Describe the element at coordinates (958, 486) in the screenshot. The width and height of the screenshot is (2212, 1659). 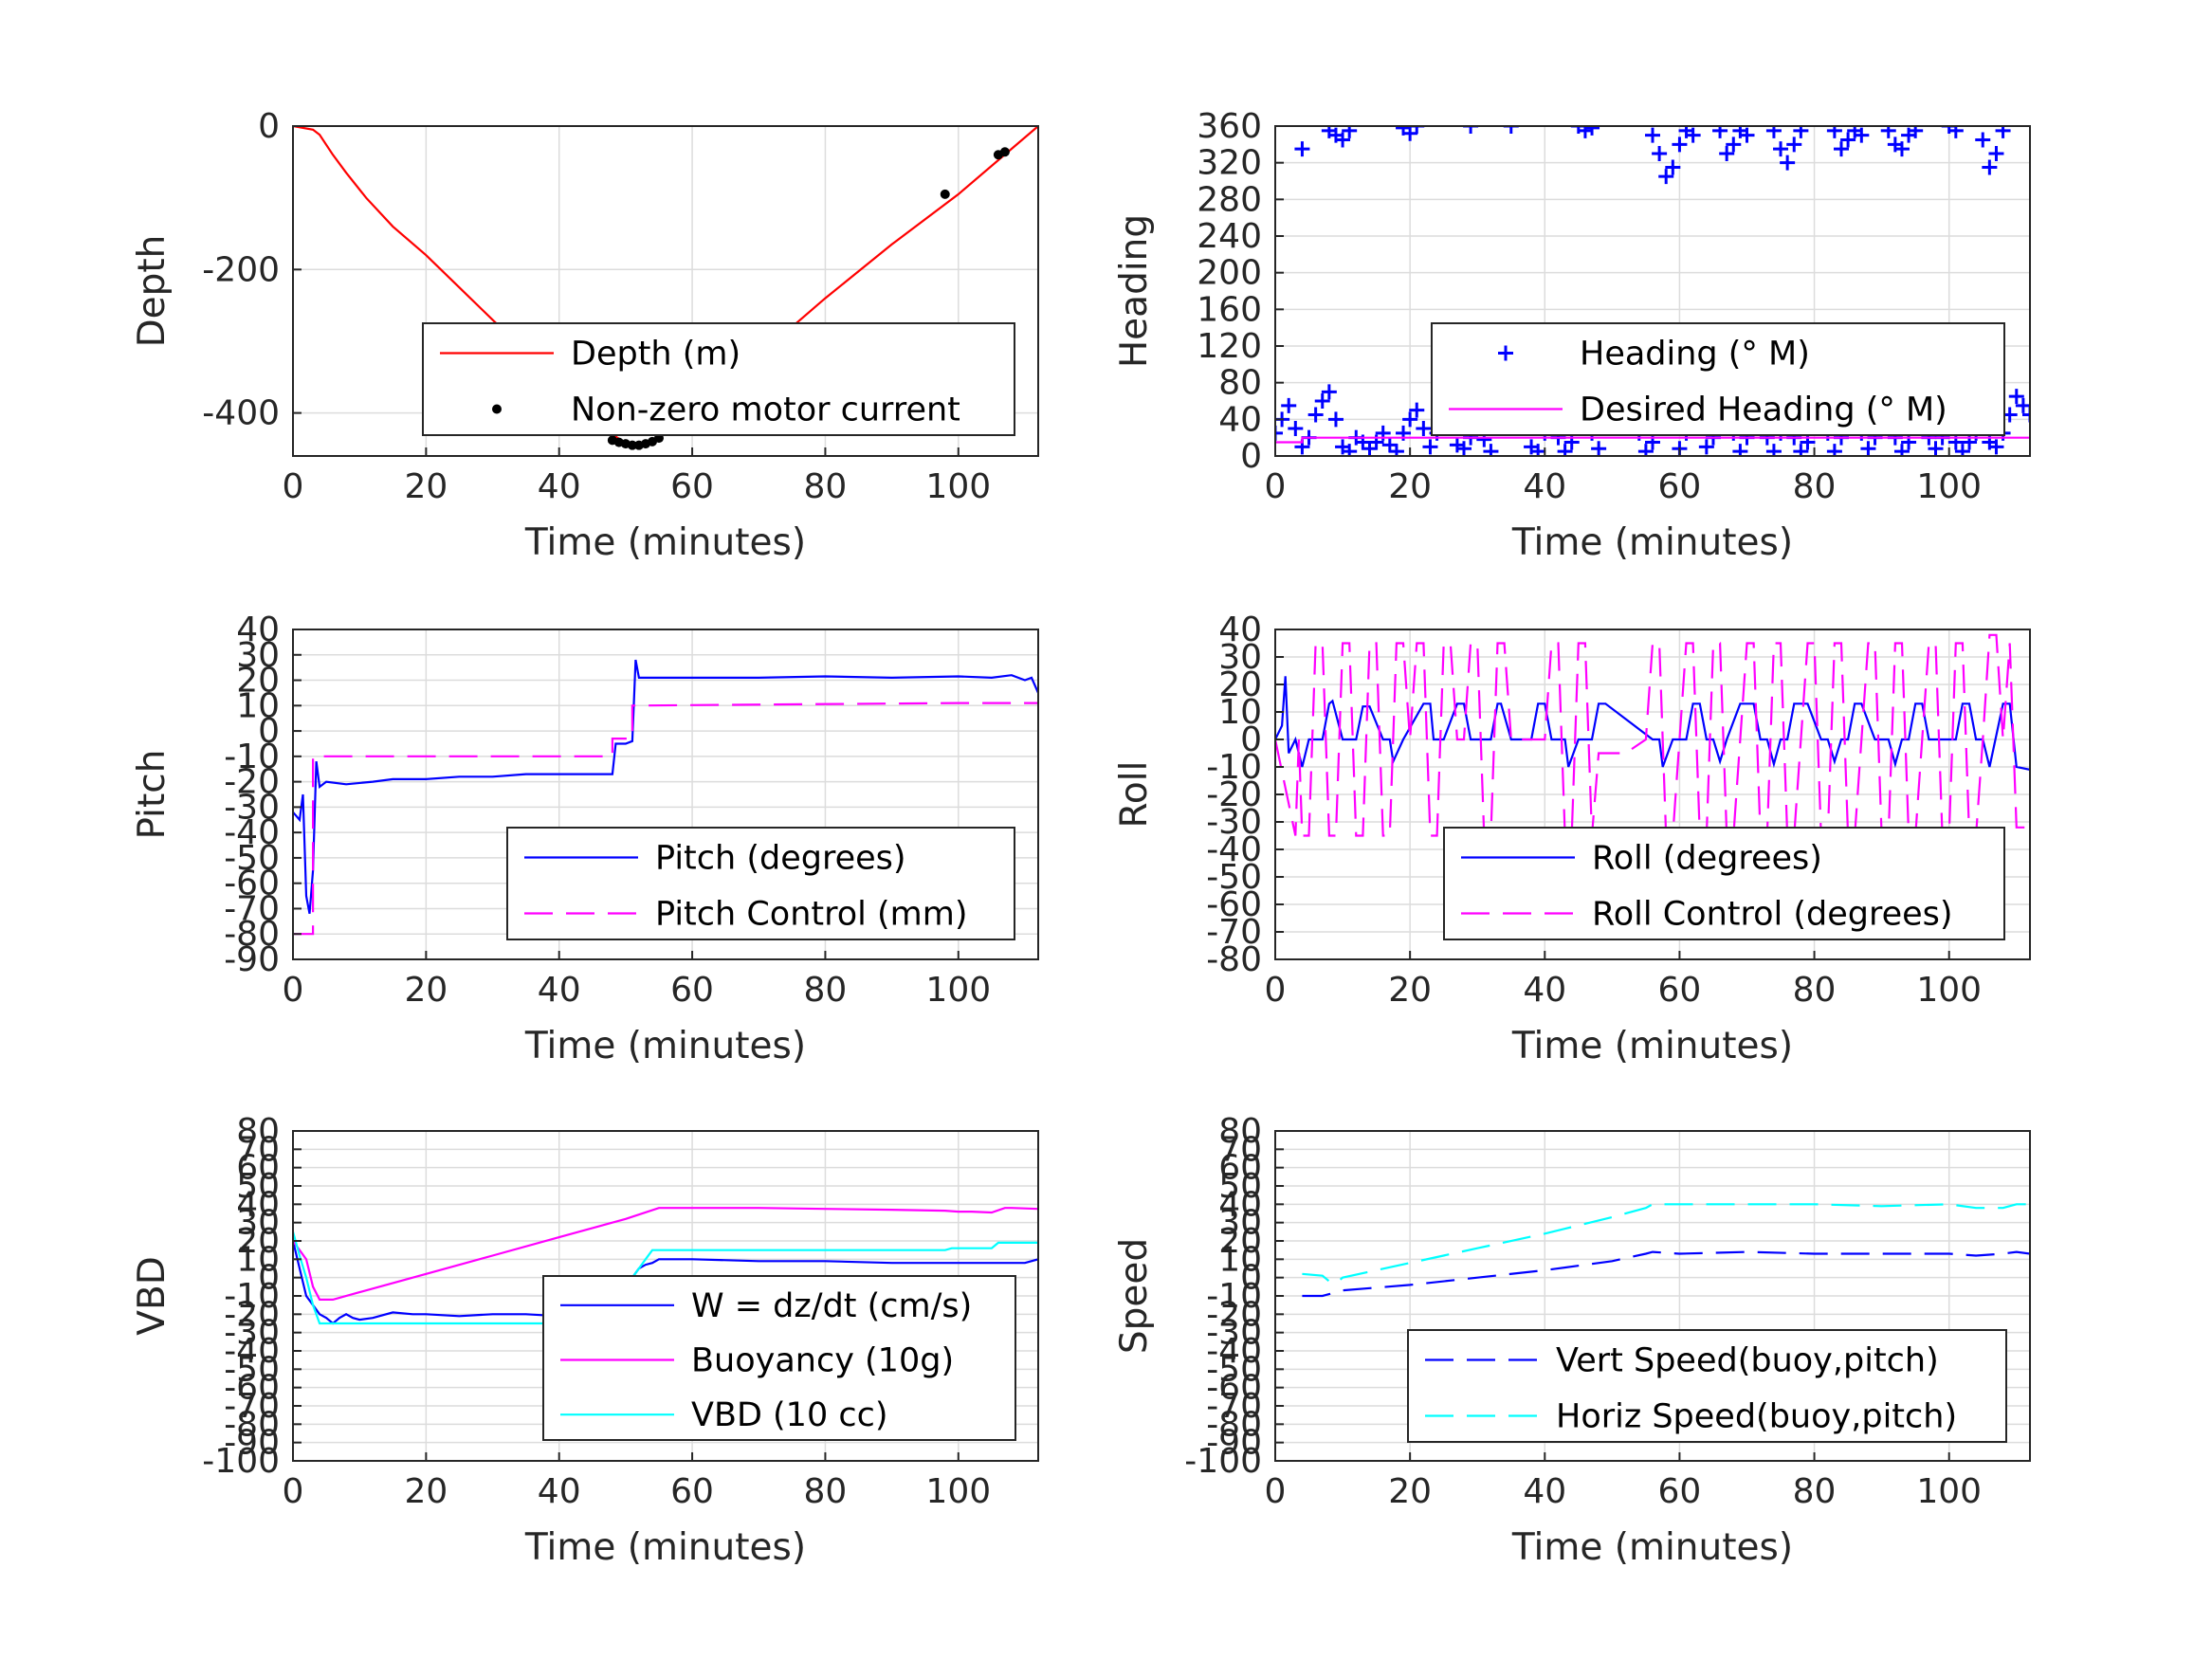
I see `depth-xtick-label: 100` at that location.